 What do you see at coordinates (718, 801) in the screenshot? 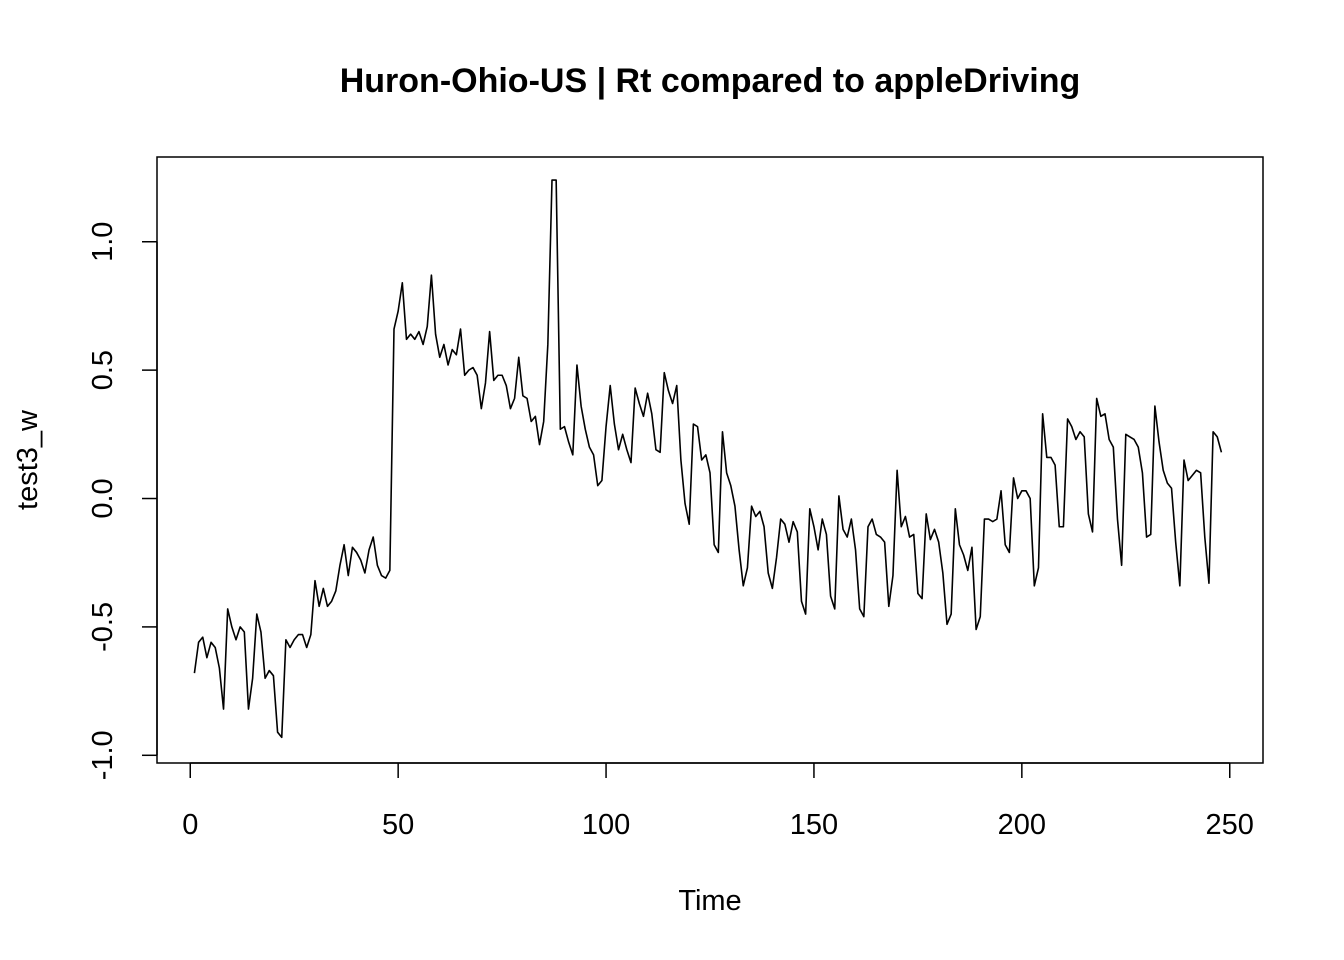
I see `x-axis: 0 50 100 150 200 250` at bounding box center [718, 801].